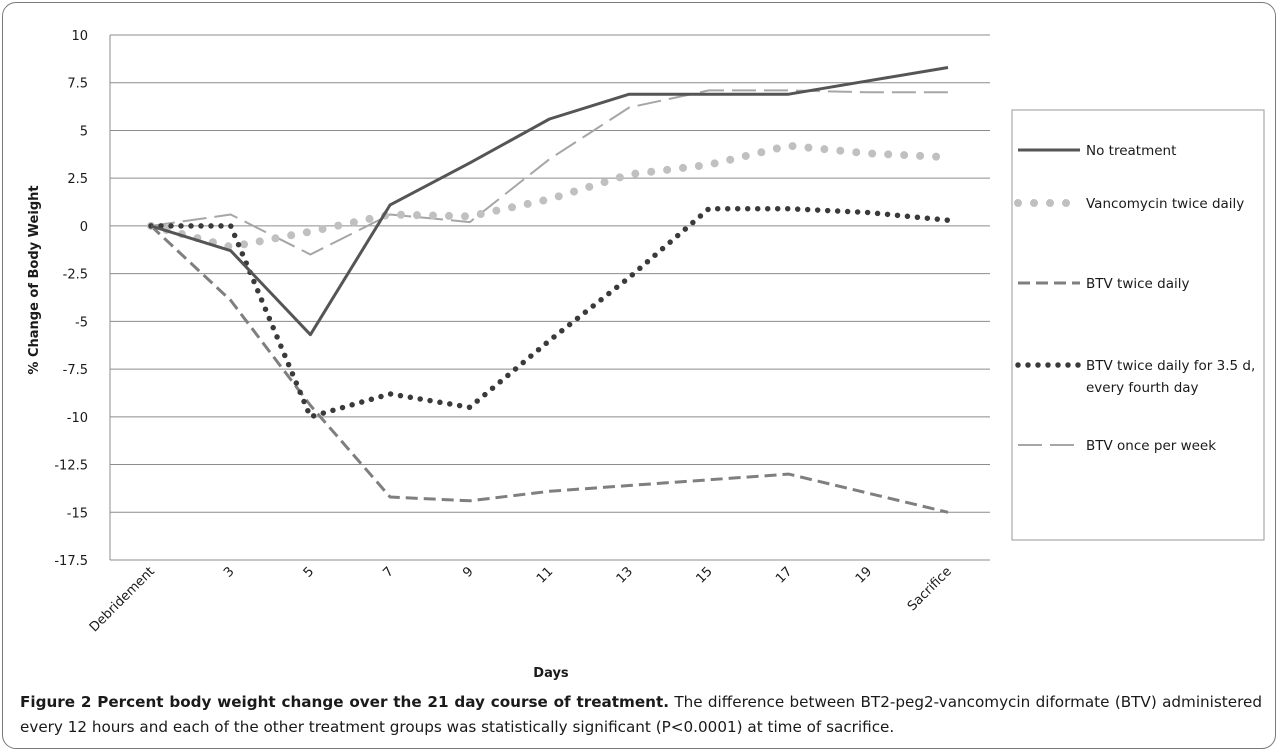 Image resolution: width=1281 pixels, height=753 pixels. What do you see at coordinates (545, 575) in the screenshot?
I see `x-tick-label: 11` at bounding box center [545, 575].